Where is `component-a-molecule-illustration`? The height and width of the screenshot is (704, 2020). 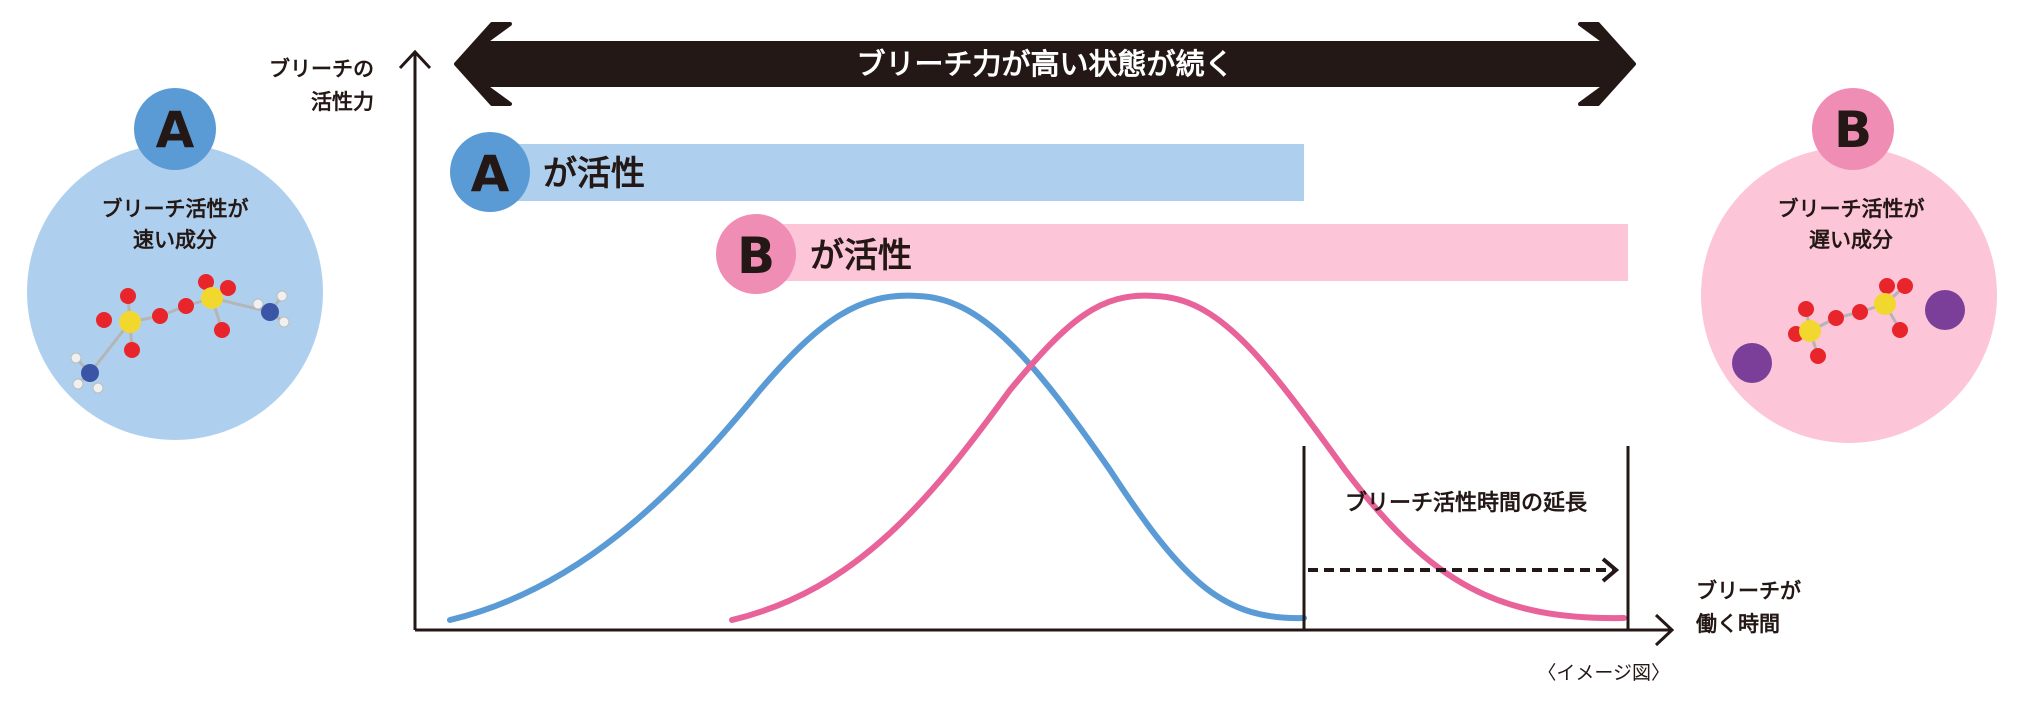 component-a-molecule-illustration is located at coordinates (180, 334).